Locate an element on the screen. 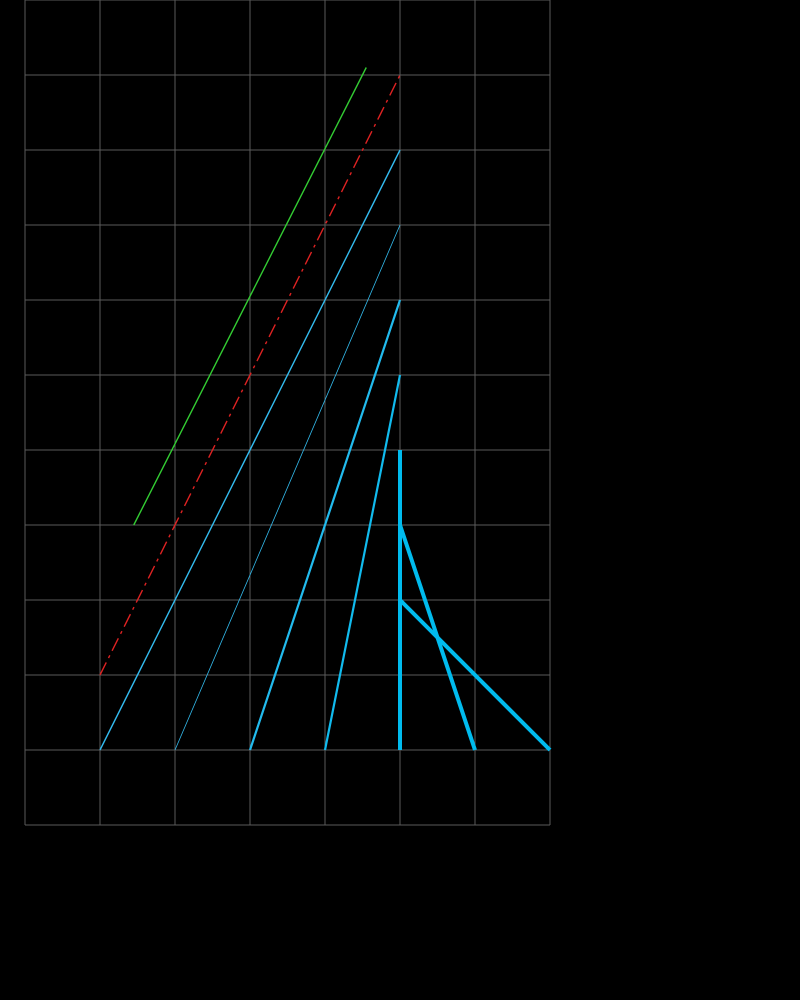  green-line is located at coordinates (250, 296).